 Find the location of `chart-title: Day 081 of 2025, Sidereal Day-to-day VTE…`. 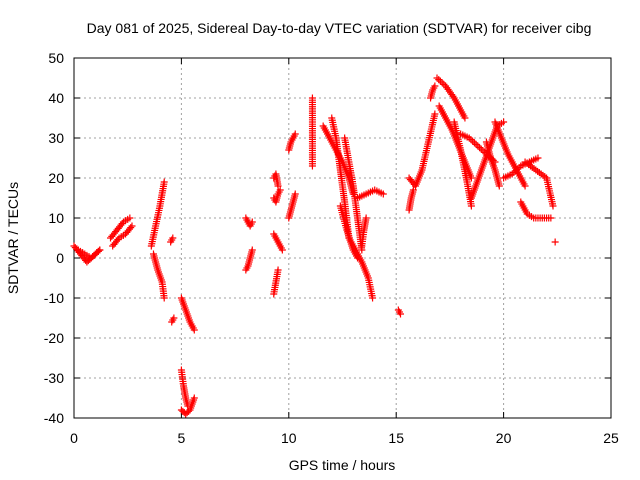

chart-title: Day 081 of 2025, Sidereal Day-to-day VTE… is located at coordinates (339, 28).